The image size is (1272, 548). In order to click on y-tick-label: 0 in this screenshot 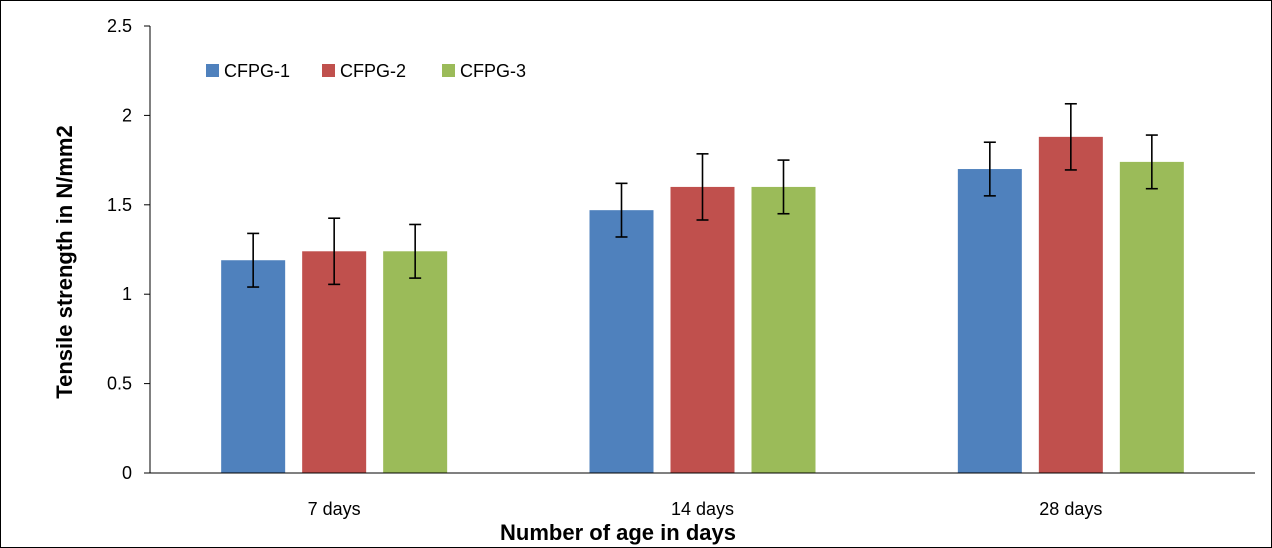, I will do `click(127, 473)`.